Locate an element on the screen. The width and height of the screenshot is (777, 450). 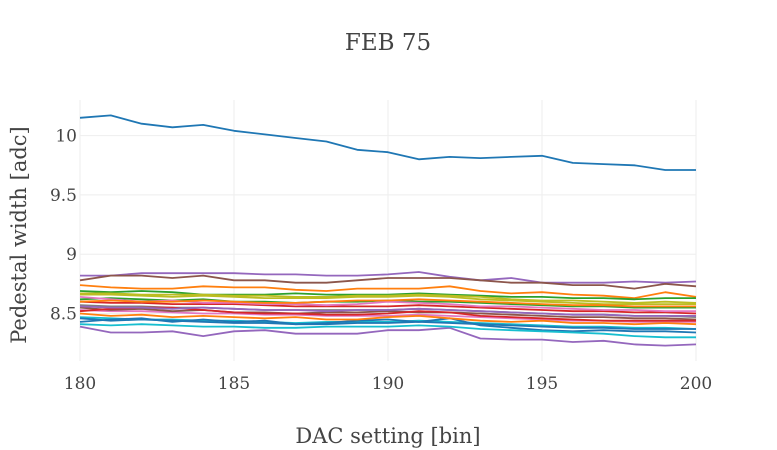
x-tick-label: 180 is located at coordinates (80, 384).